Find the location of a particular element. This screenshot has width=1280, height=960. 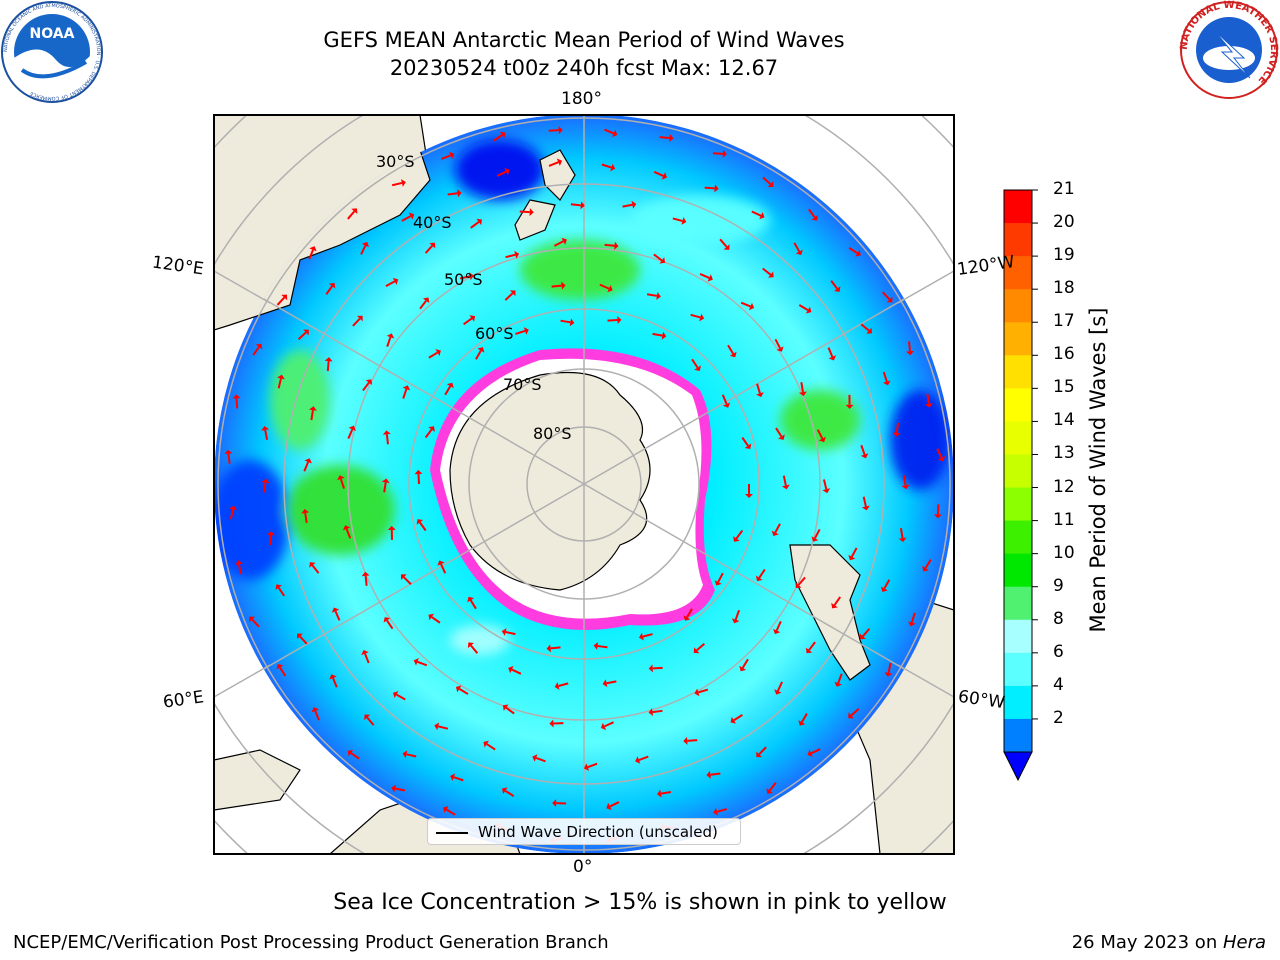

lat-label-70s: 70°S is located at coordinates (522, 384).